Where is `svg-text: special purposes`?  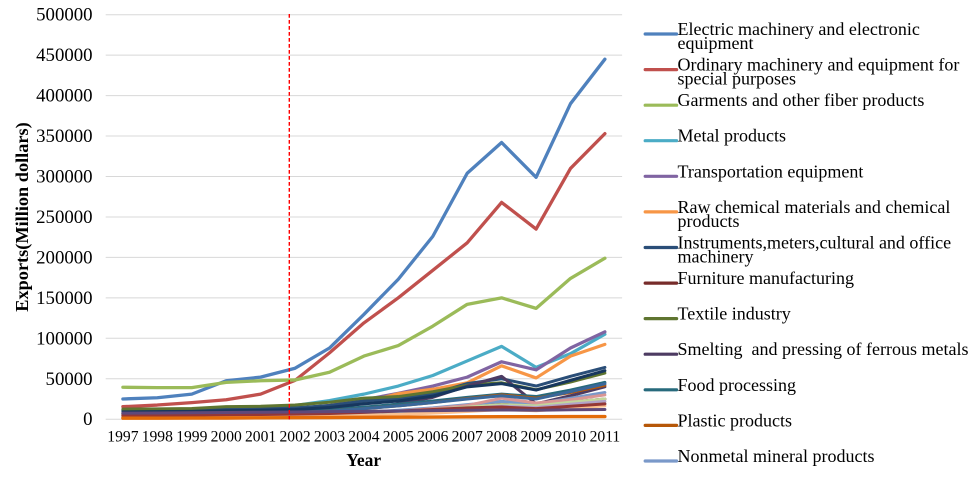
svg-text: special purposes is located at coordinates (737, 79).